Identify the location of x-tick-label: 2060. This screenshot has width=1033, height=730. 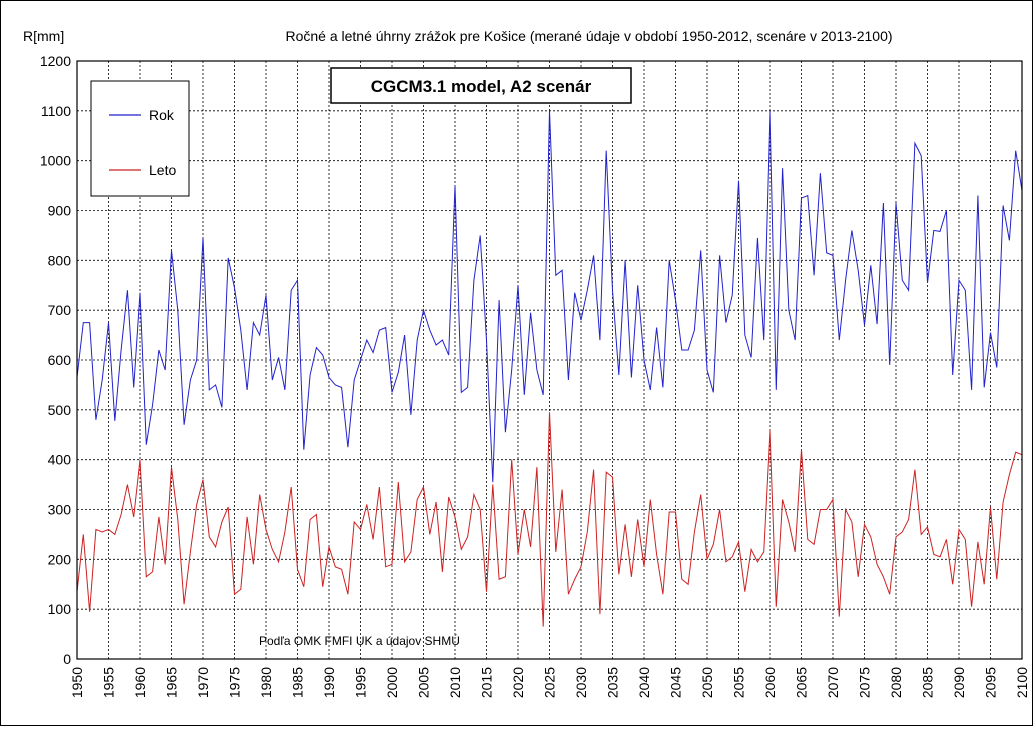
(770, 682).